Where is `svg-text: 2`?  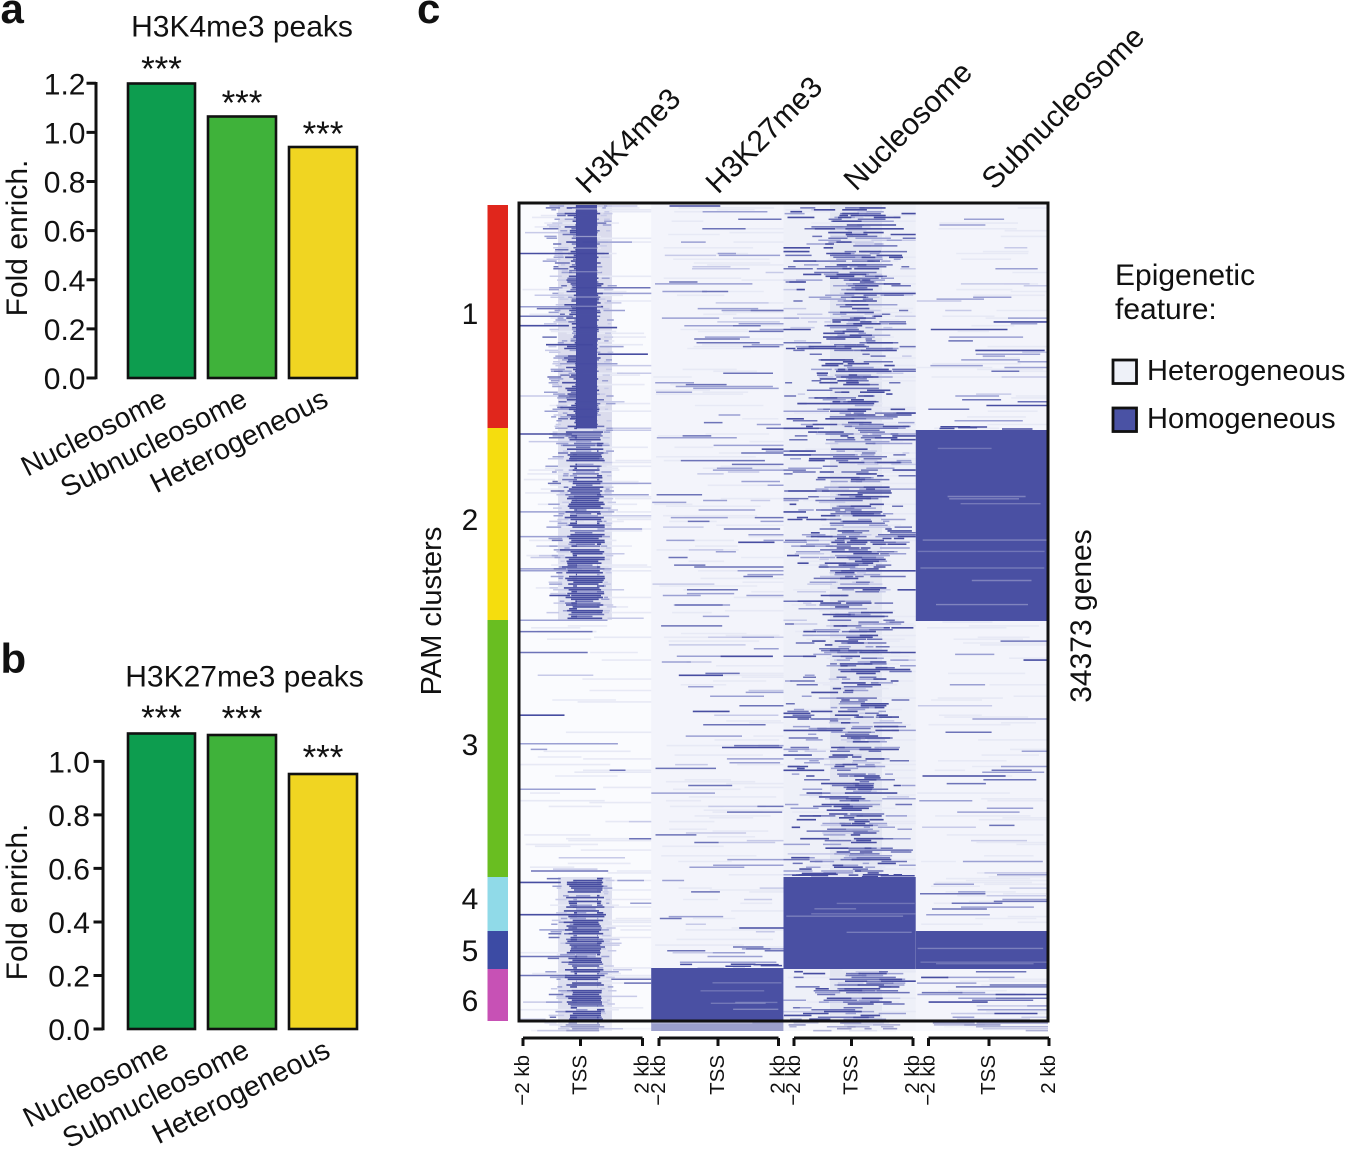
svg-text: 2 is located at coordinates (470, 520).